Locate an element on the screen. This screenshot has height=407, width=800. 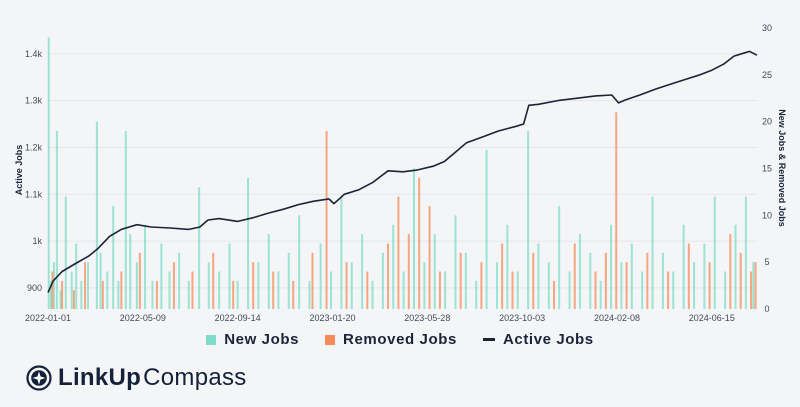
legend-item-new-jobs: New Jobs is located at coordinates (252, 339).